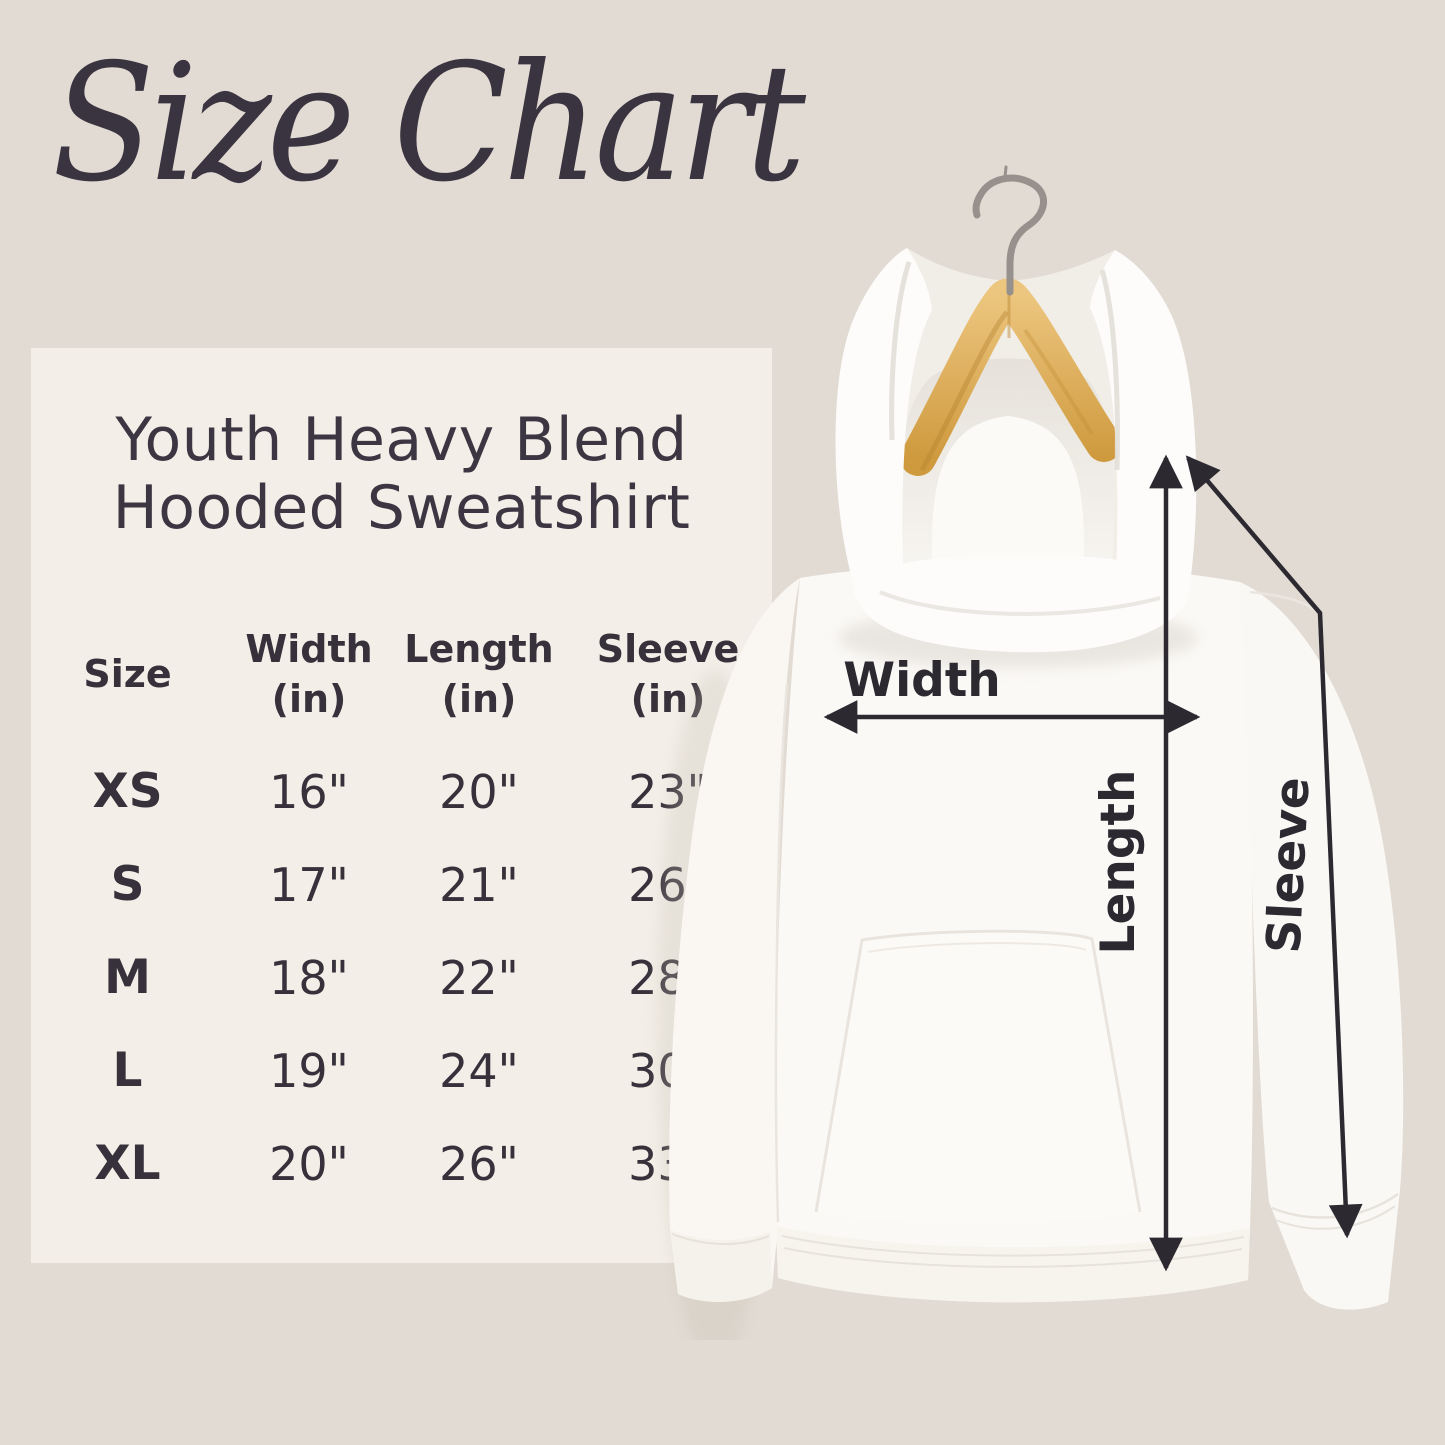  Describe the element at coordinates (127, 1163) in the screenshot. I see `size-cell: XL` at that location.